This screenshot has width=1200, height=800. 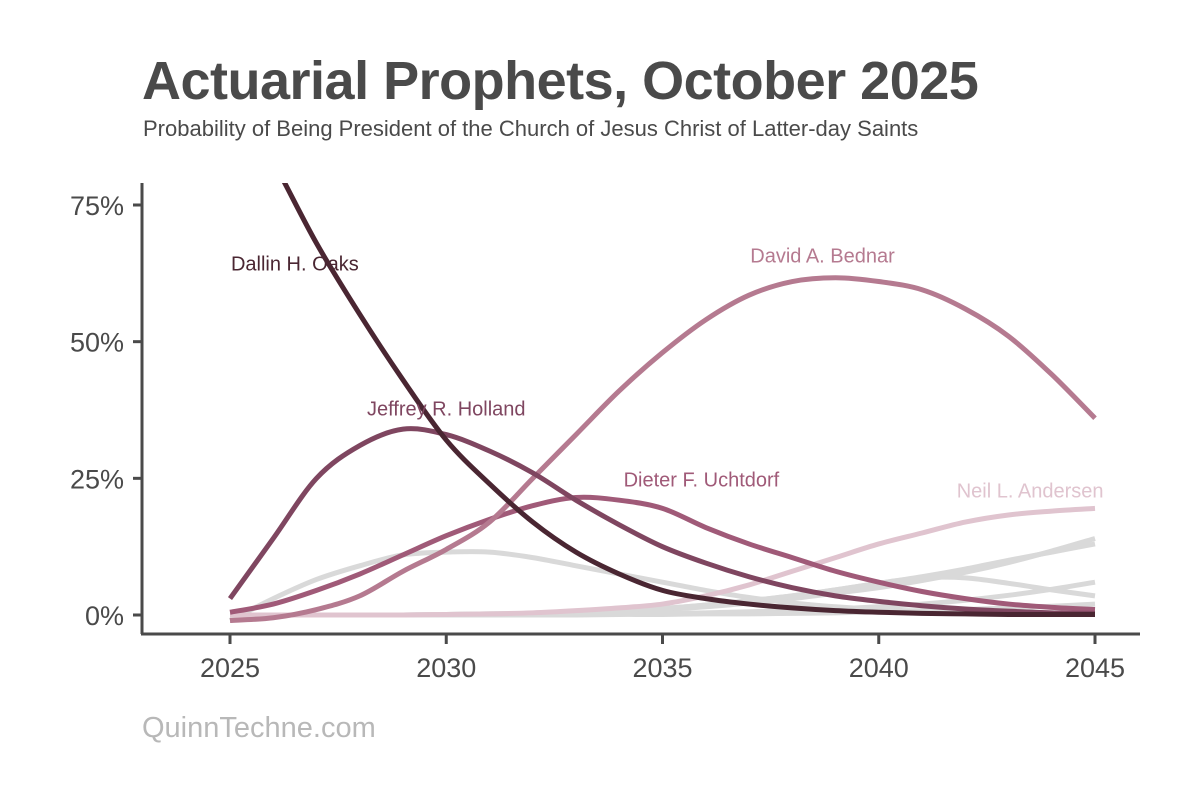 I want to click on credit-watermark: QuinnTechne.com, so click(x=259, y=728).